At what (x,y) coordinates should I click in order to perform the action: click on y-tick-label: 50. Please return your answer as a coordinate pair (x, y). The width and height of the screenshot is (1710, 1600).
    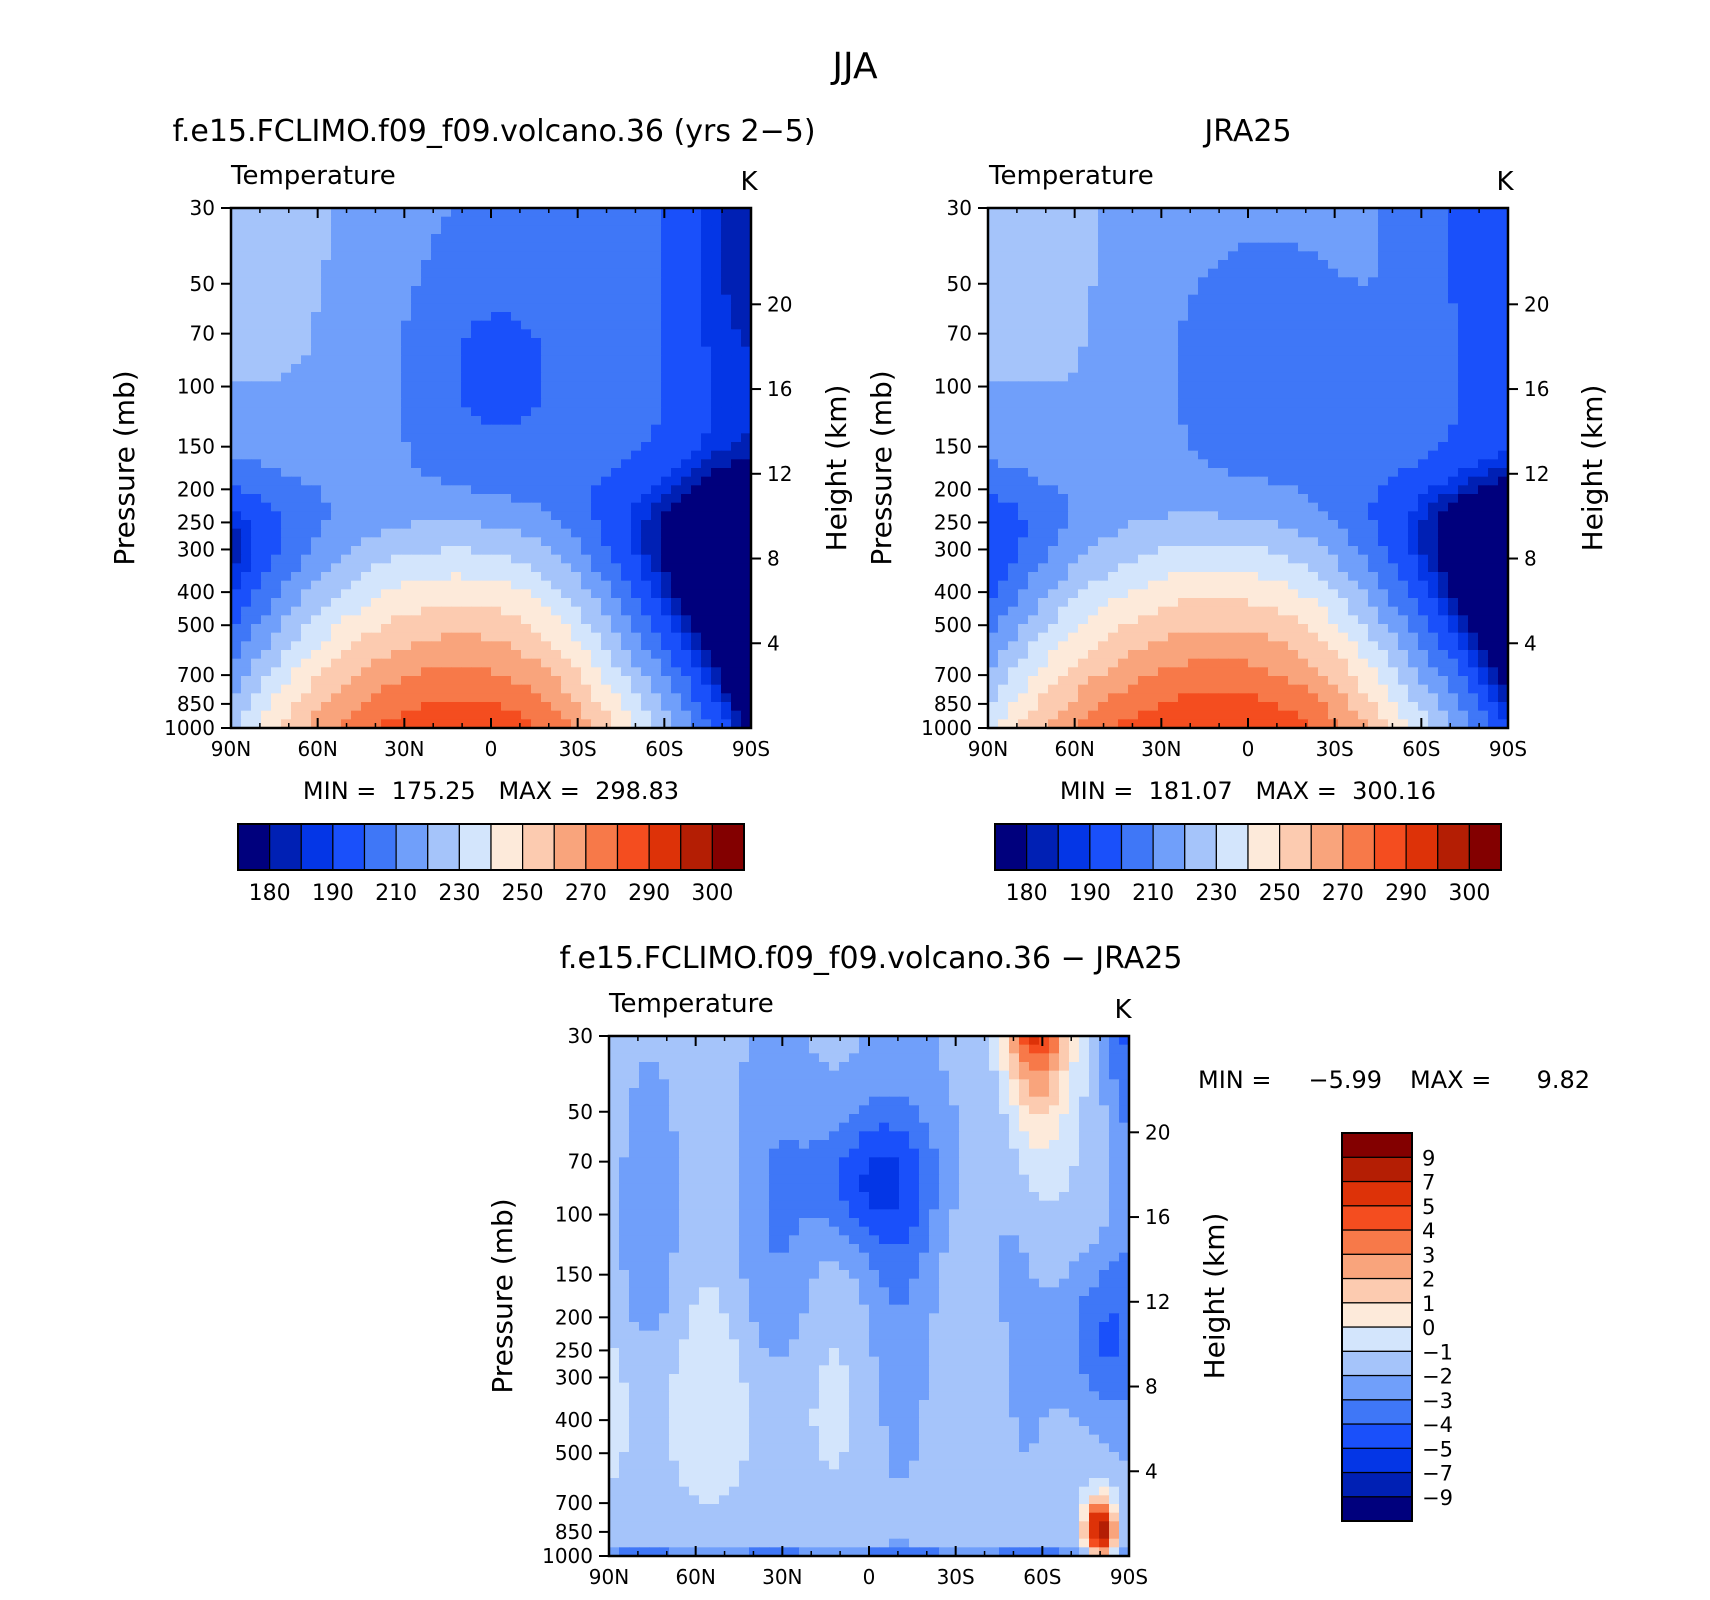
    Looking at the image, I should click on (202, 284).